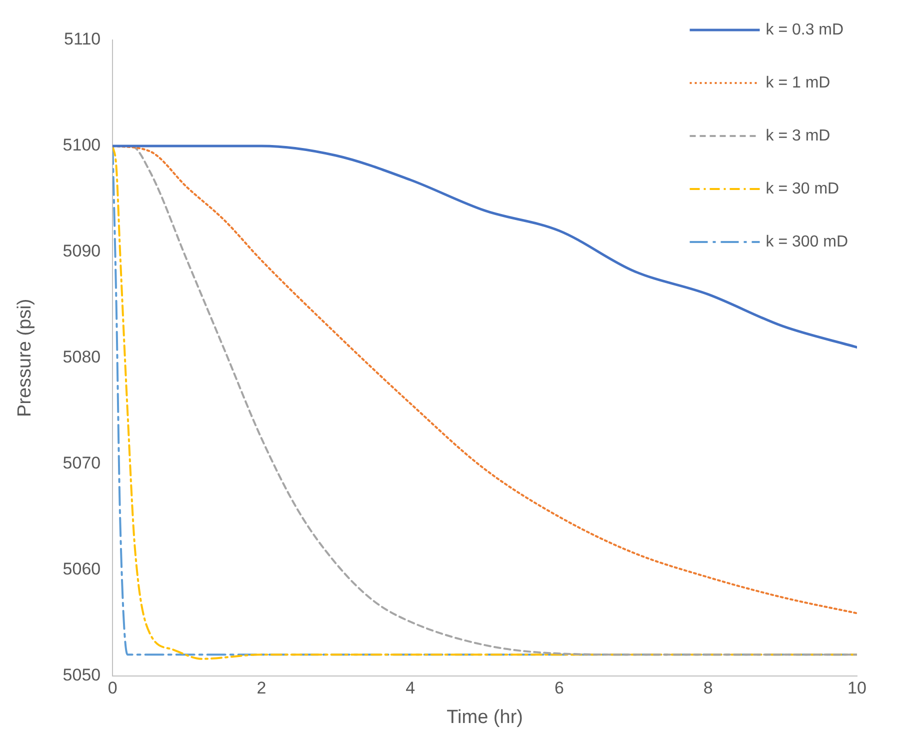 This screenshot has height=738, width=907. What do you see at coordinates (803, 189) in the screenshot?
I see `legend-label: k = 30 mD` at bounding box center [803, 189].